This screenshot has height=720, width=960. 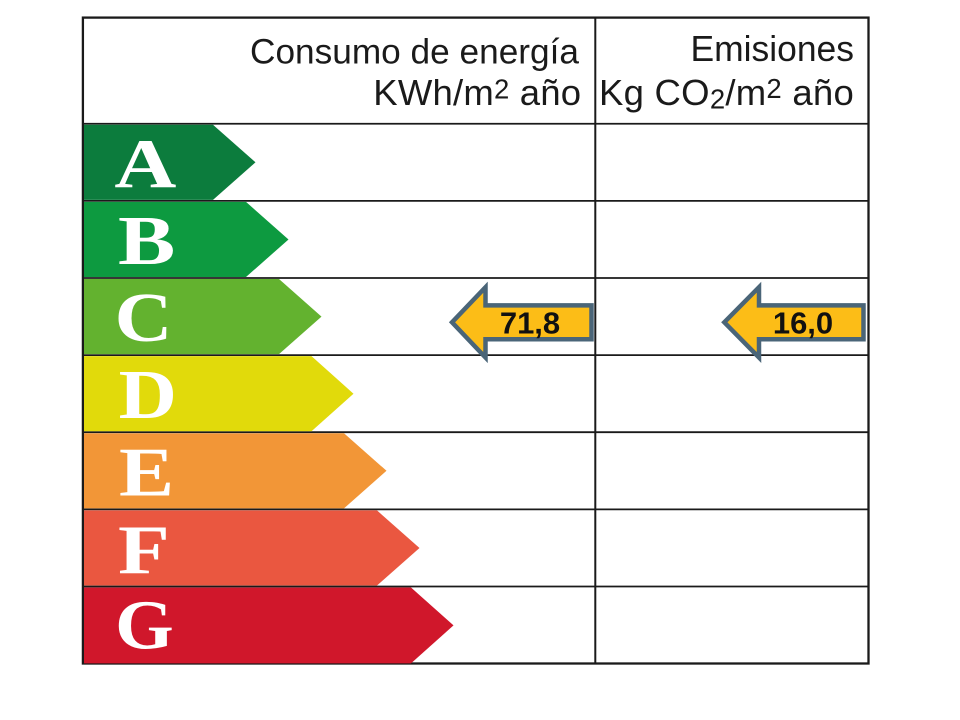 What do you see at coordinates (148, 395) in the screenshot?
I see `svg-text: D` at bounding box center [148, 395].